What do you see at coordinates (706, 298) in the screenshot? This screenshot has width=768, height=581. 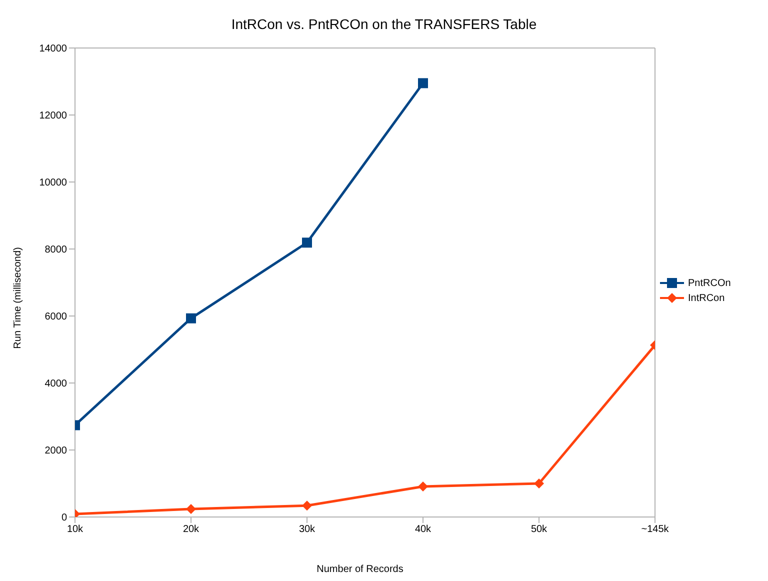 I see `legend-label: IntRCon` at bounding box center [706, 298].